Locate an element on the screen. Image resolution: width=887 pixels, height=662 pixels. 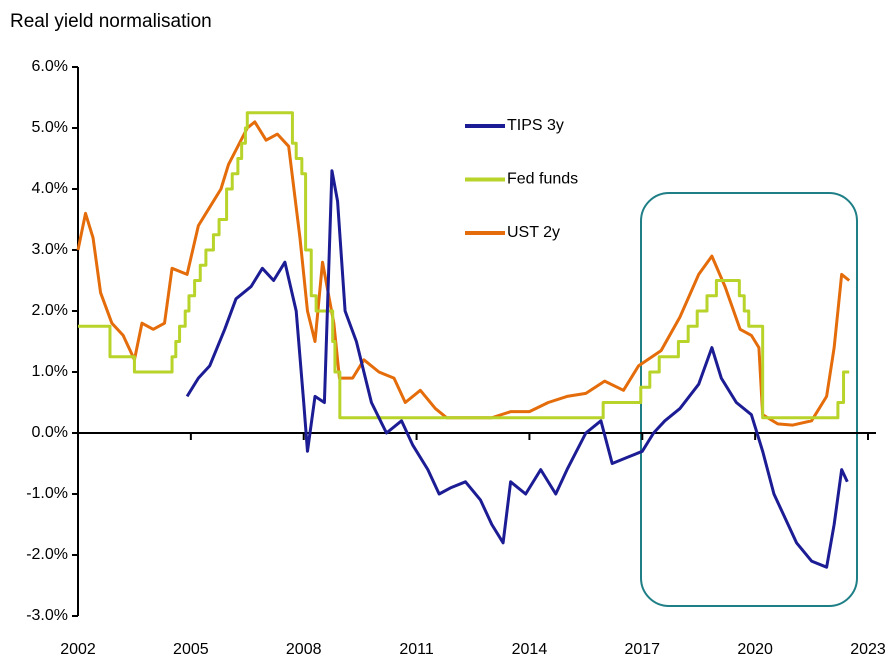
y-tick-label: 4.0% is located at coordinates (50, 188).